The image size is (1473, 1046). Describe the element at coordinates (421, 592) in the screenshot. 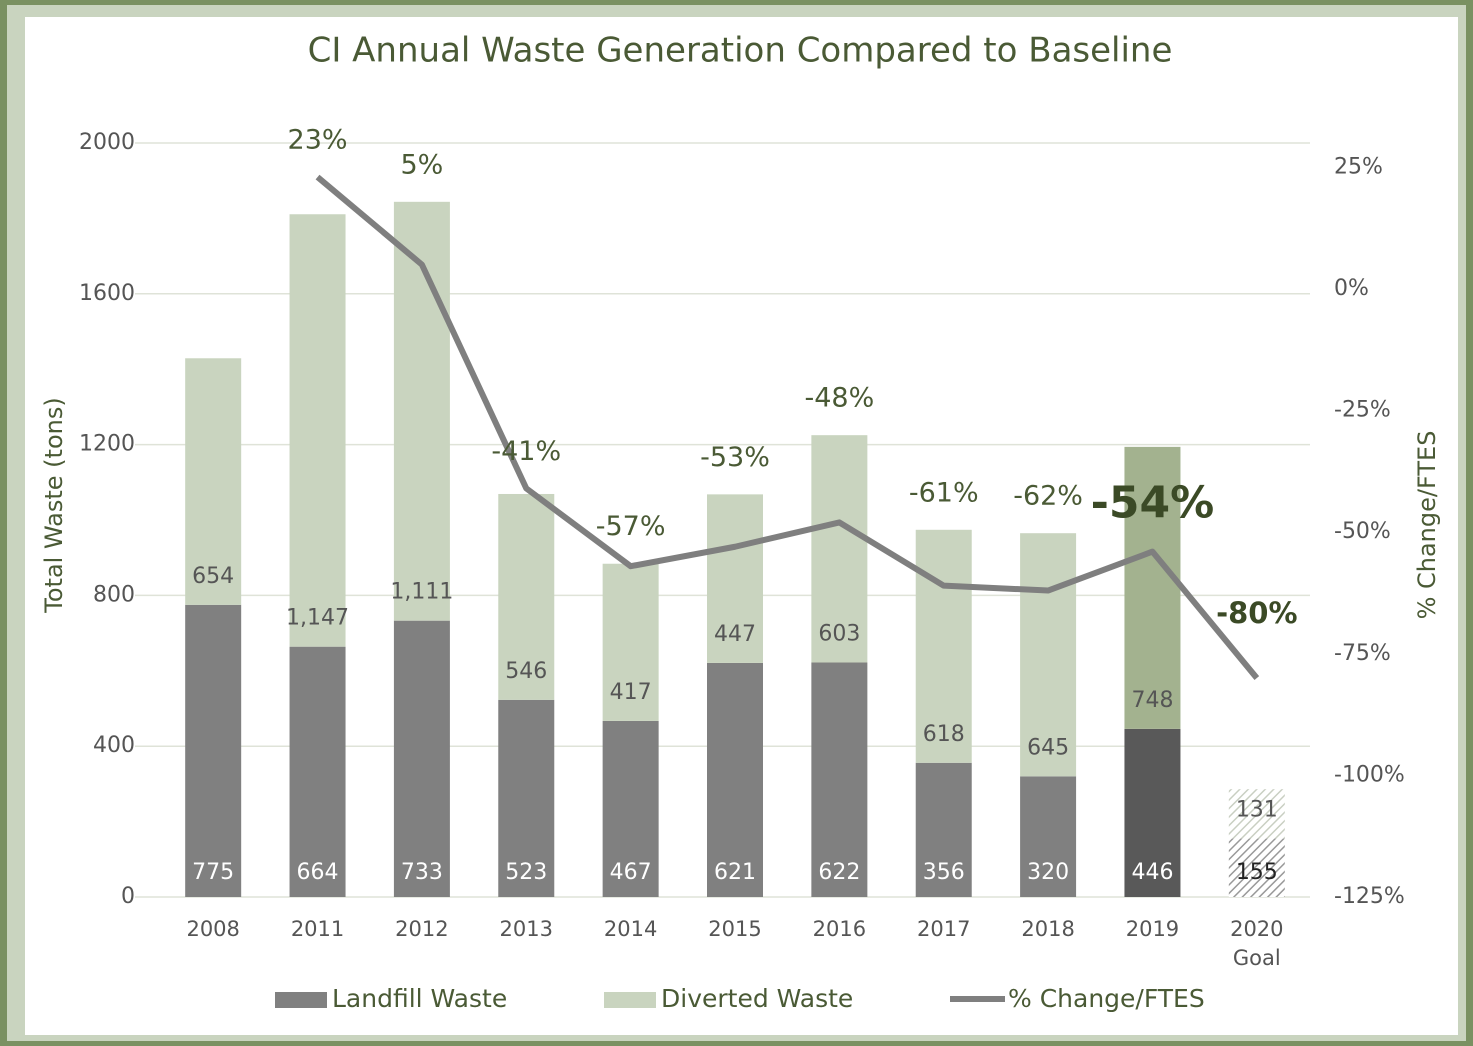

I see `data-label: 1,111` at that location.